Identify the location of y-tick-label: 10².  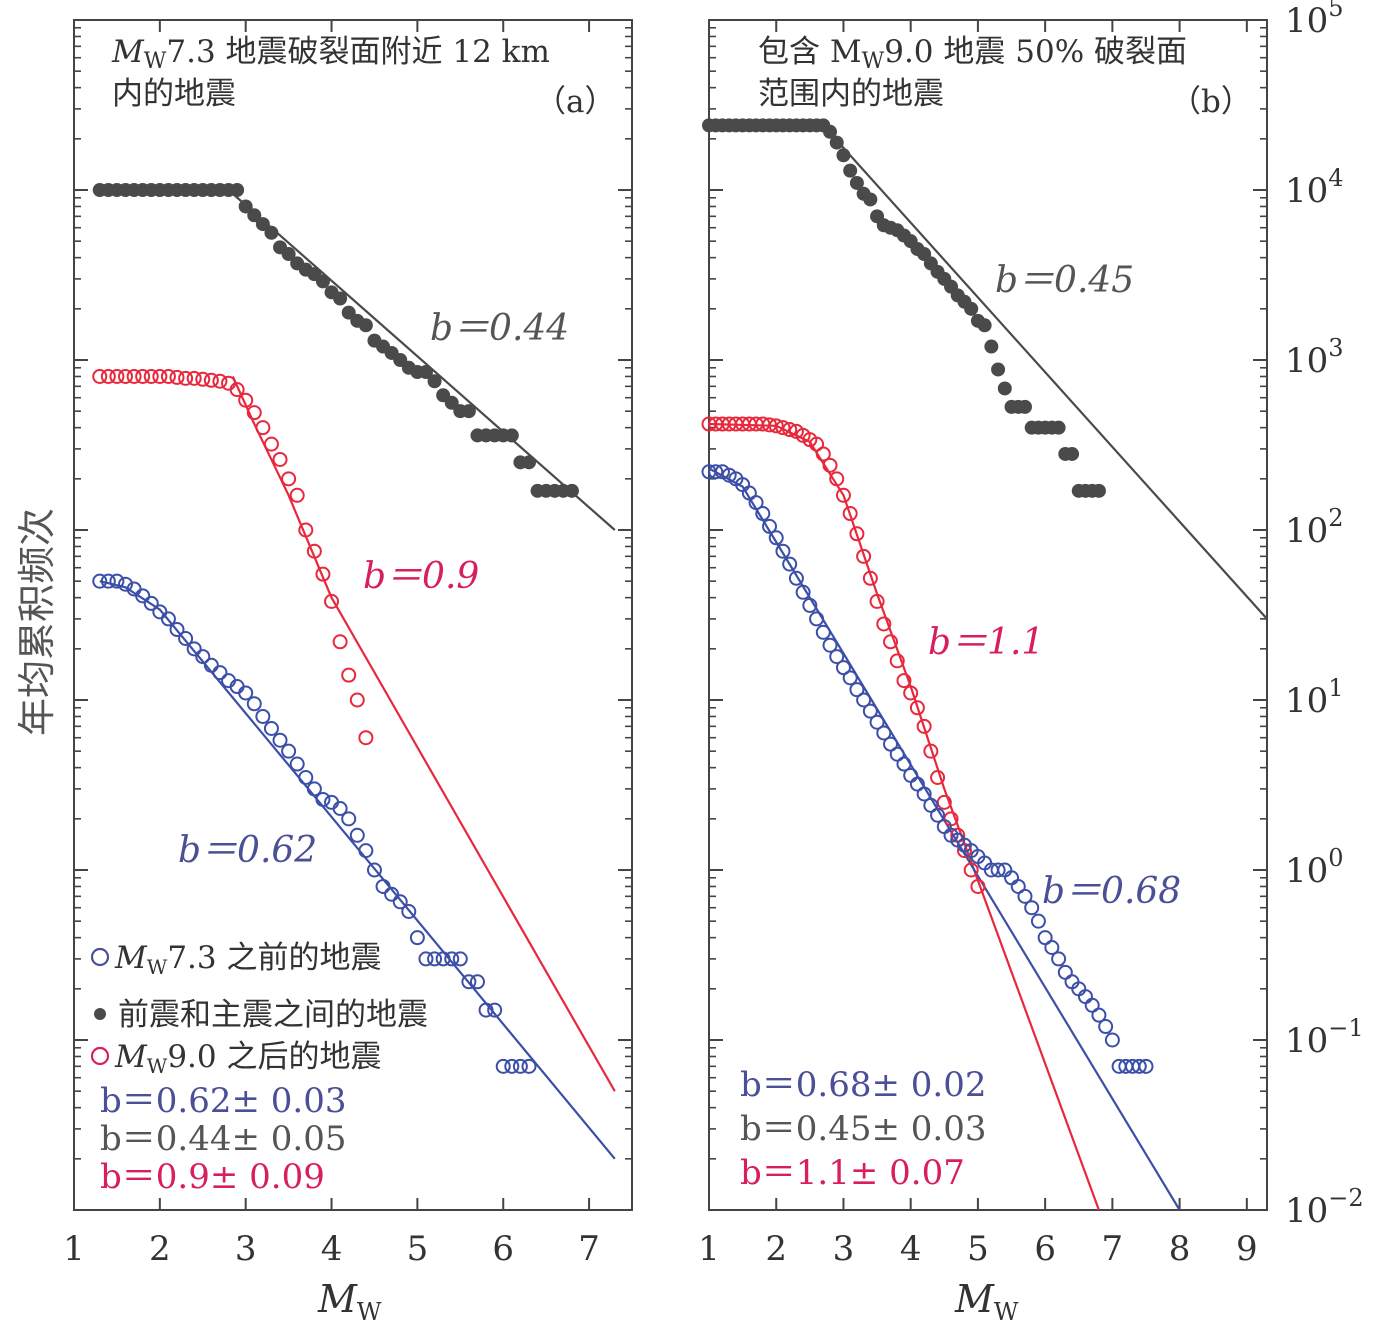
(1314, 527).